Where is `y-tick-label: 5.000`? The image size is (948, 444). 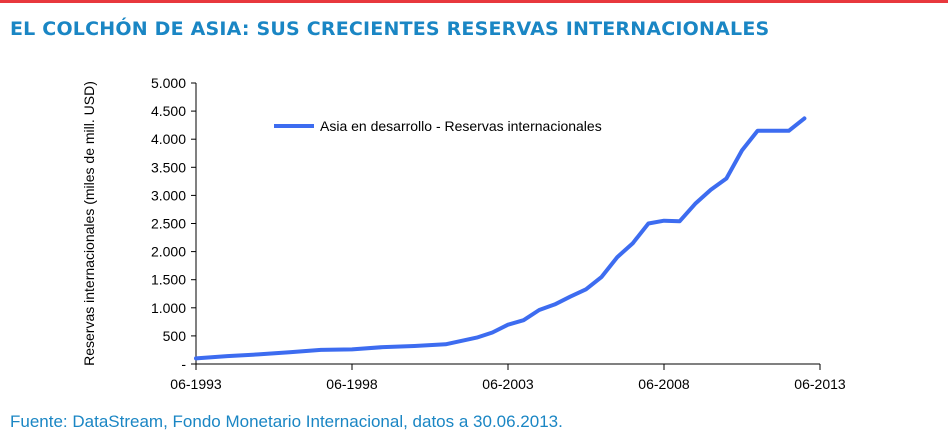 y-tick-label: 5.000 is located at coordinates (168, 83).